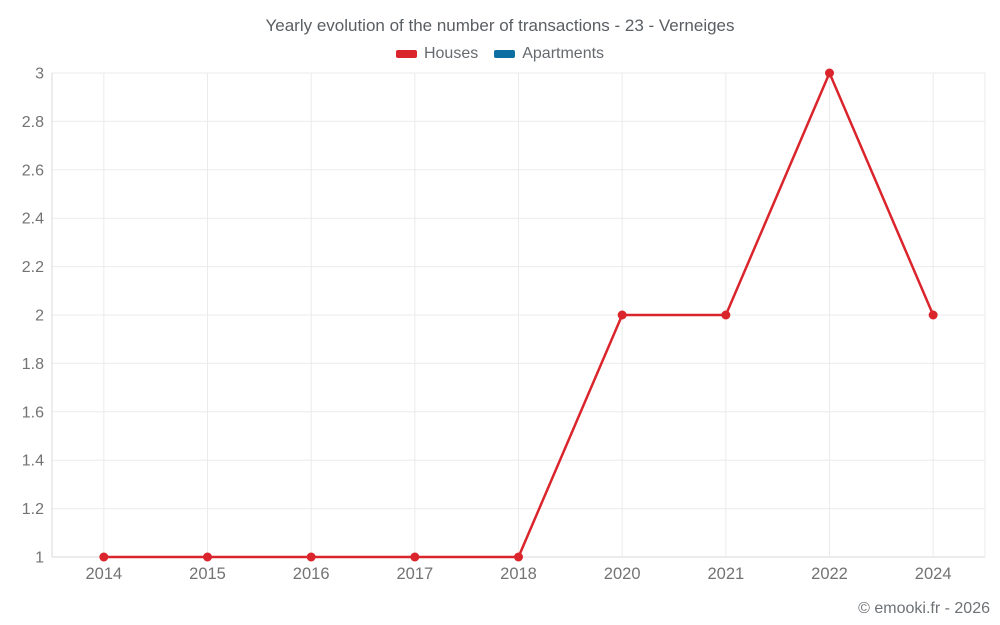 This screenshot has width=1000, height=625. What do you see at coordinates (451, 53) in the screenshot?
I see `legend-label-houses: Houses` at bounding box center [451, 53].